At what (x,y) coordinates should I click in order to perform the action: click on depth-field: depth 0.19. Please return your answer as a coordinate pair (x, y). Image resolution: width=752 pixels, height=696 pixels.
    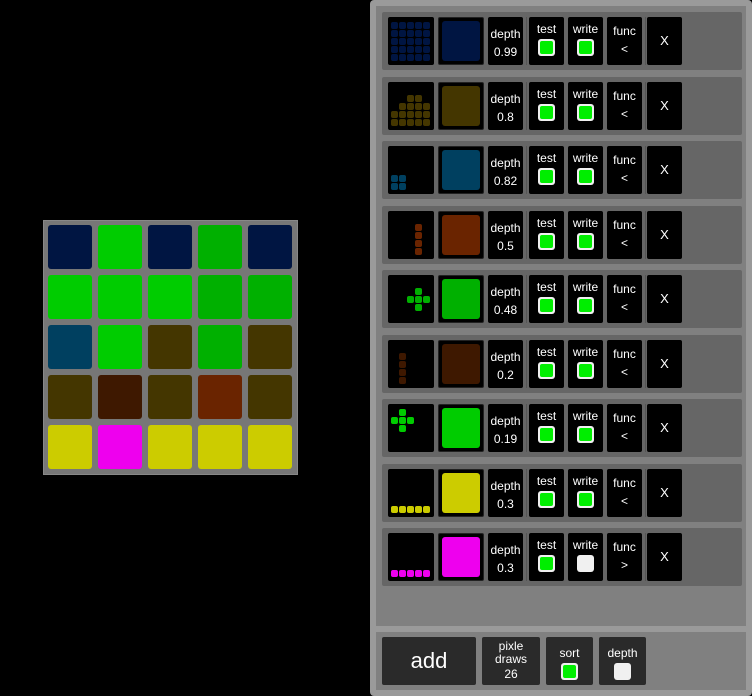
    Looking at the image, I should click on (505, 428).